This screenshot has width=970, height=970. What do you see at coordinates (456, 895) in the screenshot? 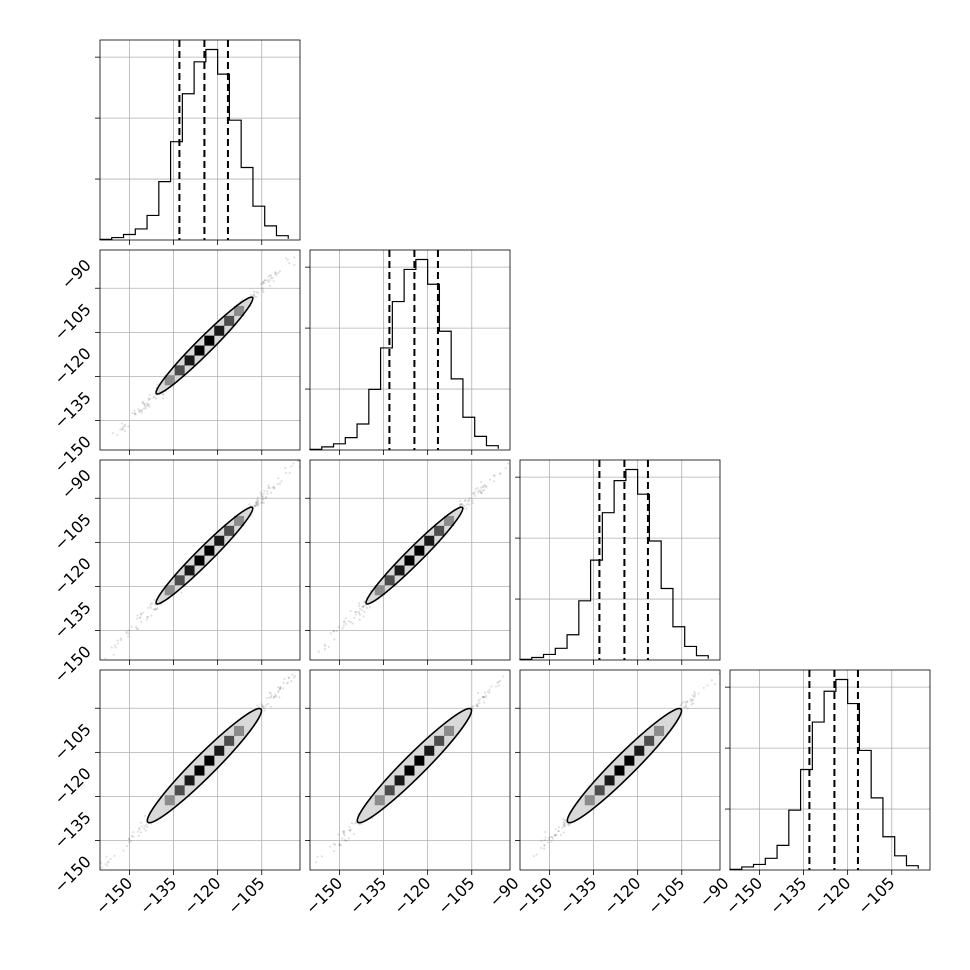
I see `x-tick-label: −105` at bounding box center [456, 895].